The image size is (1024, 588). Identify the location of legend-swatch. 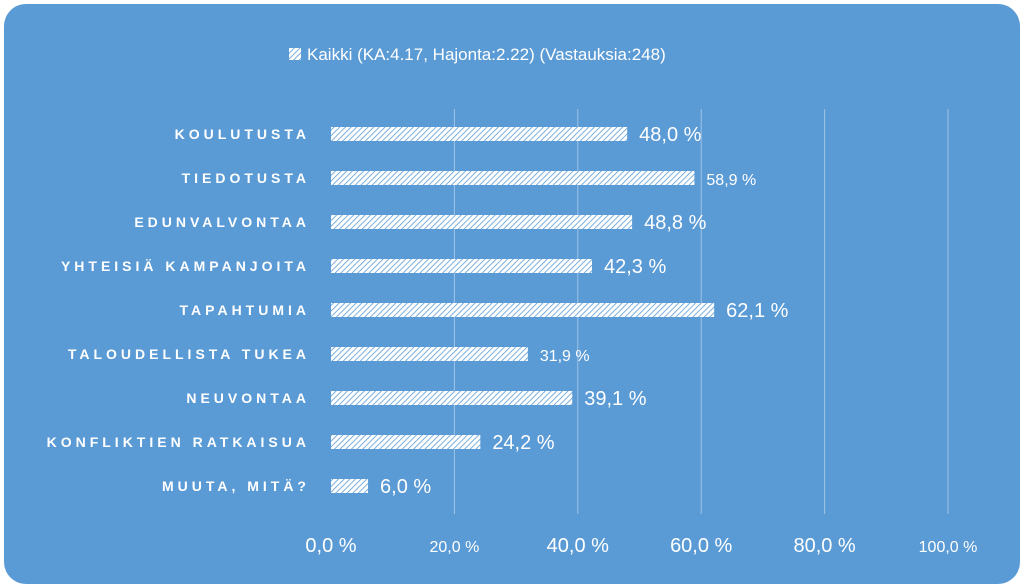
(295, 54).